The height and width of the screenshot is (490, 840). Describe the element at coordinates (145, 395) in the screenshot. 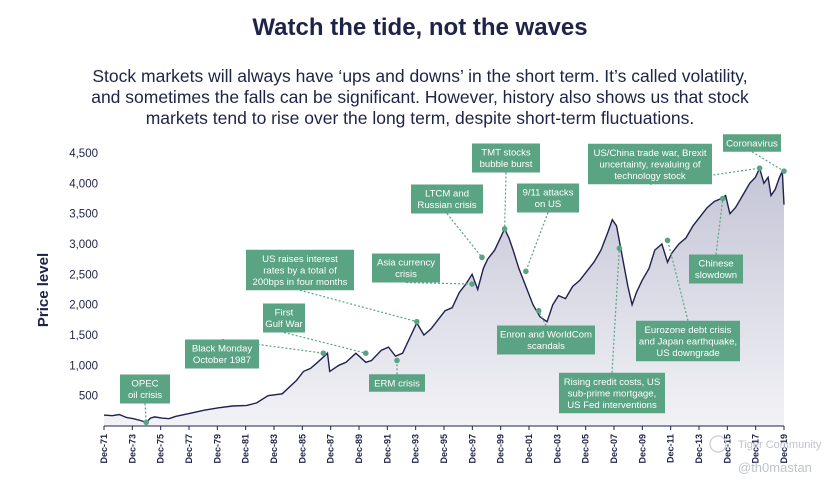

I see `annotation-label: oil crisis` at that location.